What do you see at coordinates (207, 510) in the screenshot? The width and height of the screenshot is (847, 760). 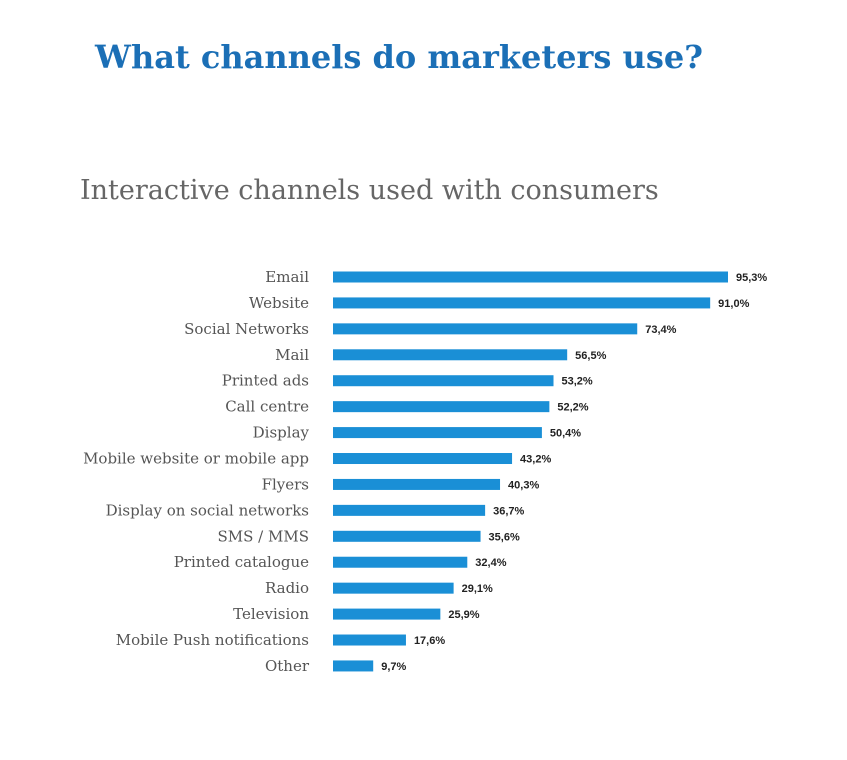 I see `category-label: Display on social networks` at bounding box center [207, 510].